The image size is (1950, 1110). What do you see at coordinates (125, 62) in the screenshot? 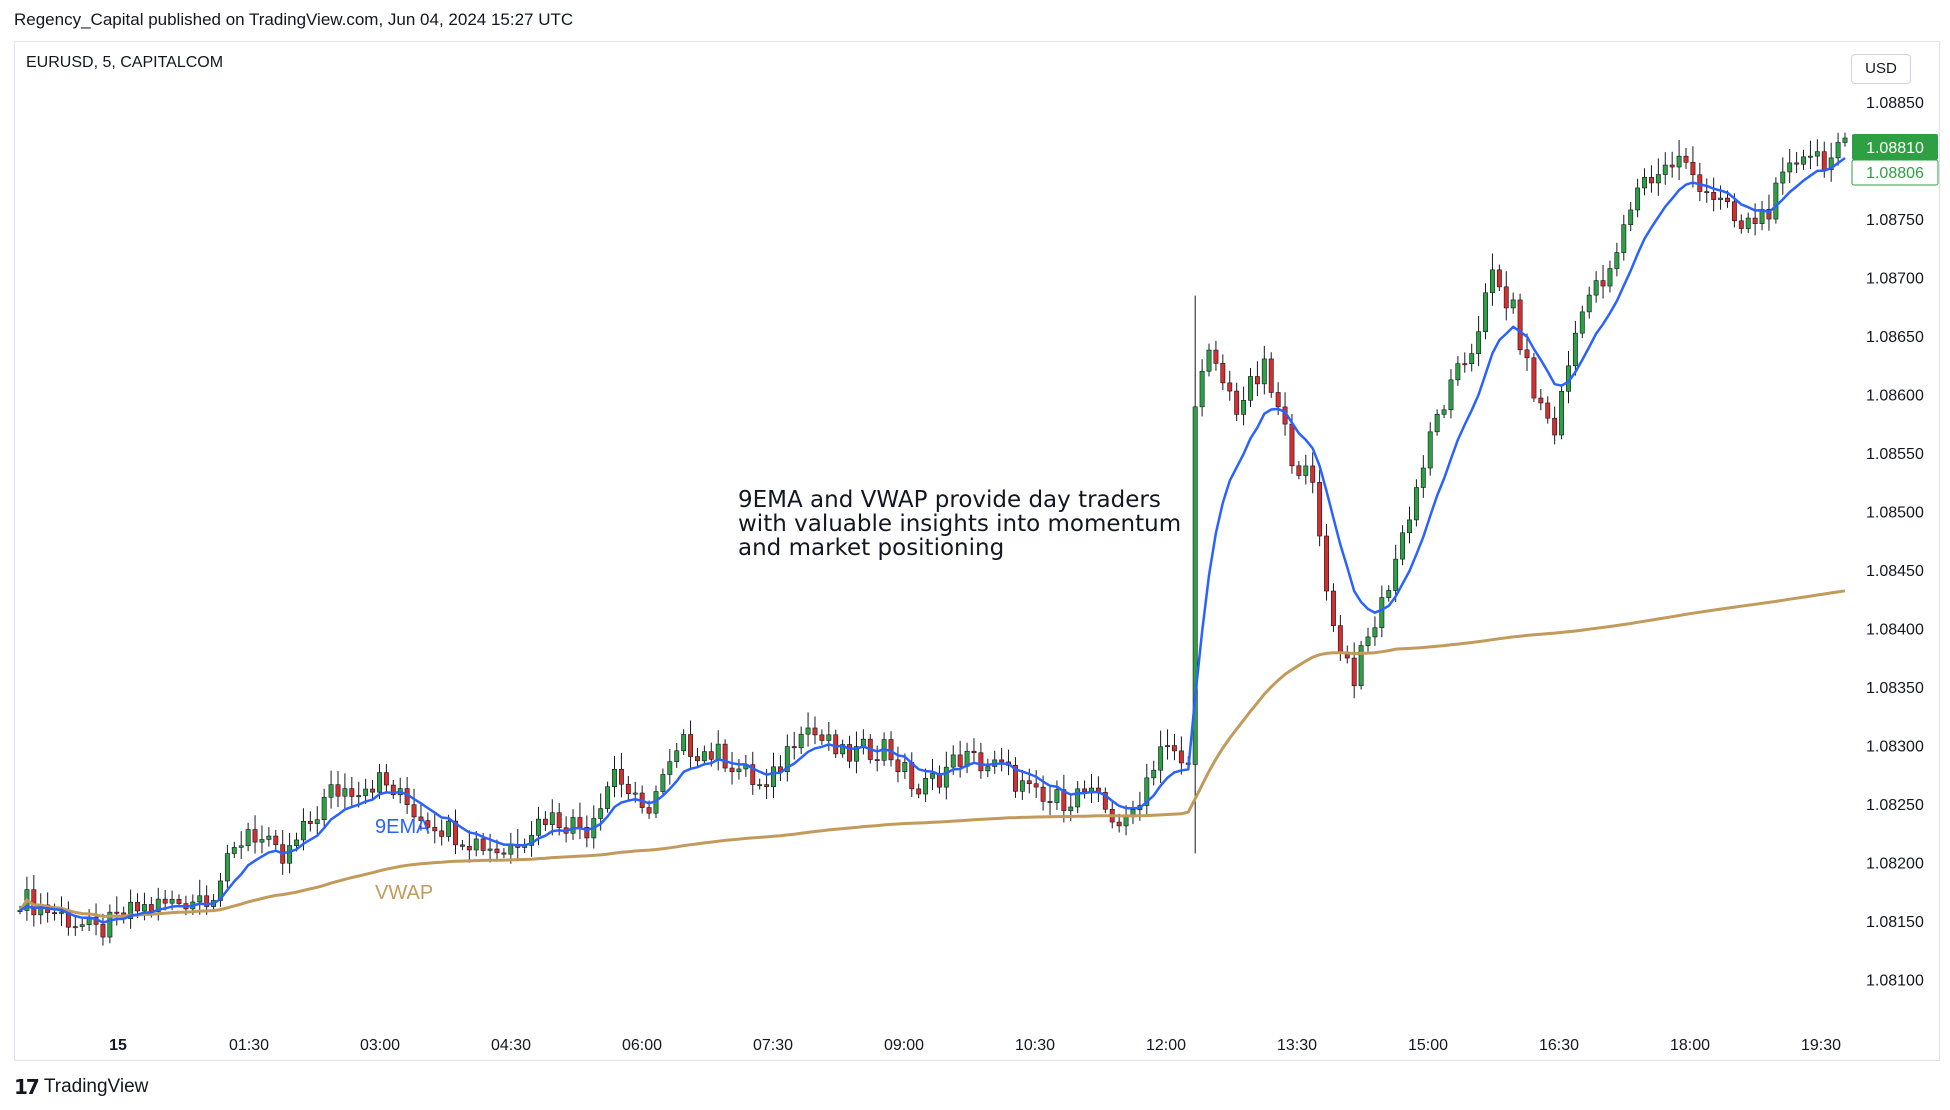
I see `symbol-legend: EURUSD, 5, CAPITALCOM` at bounding box center [125, 62].